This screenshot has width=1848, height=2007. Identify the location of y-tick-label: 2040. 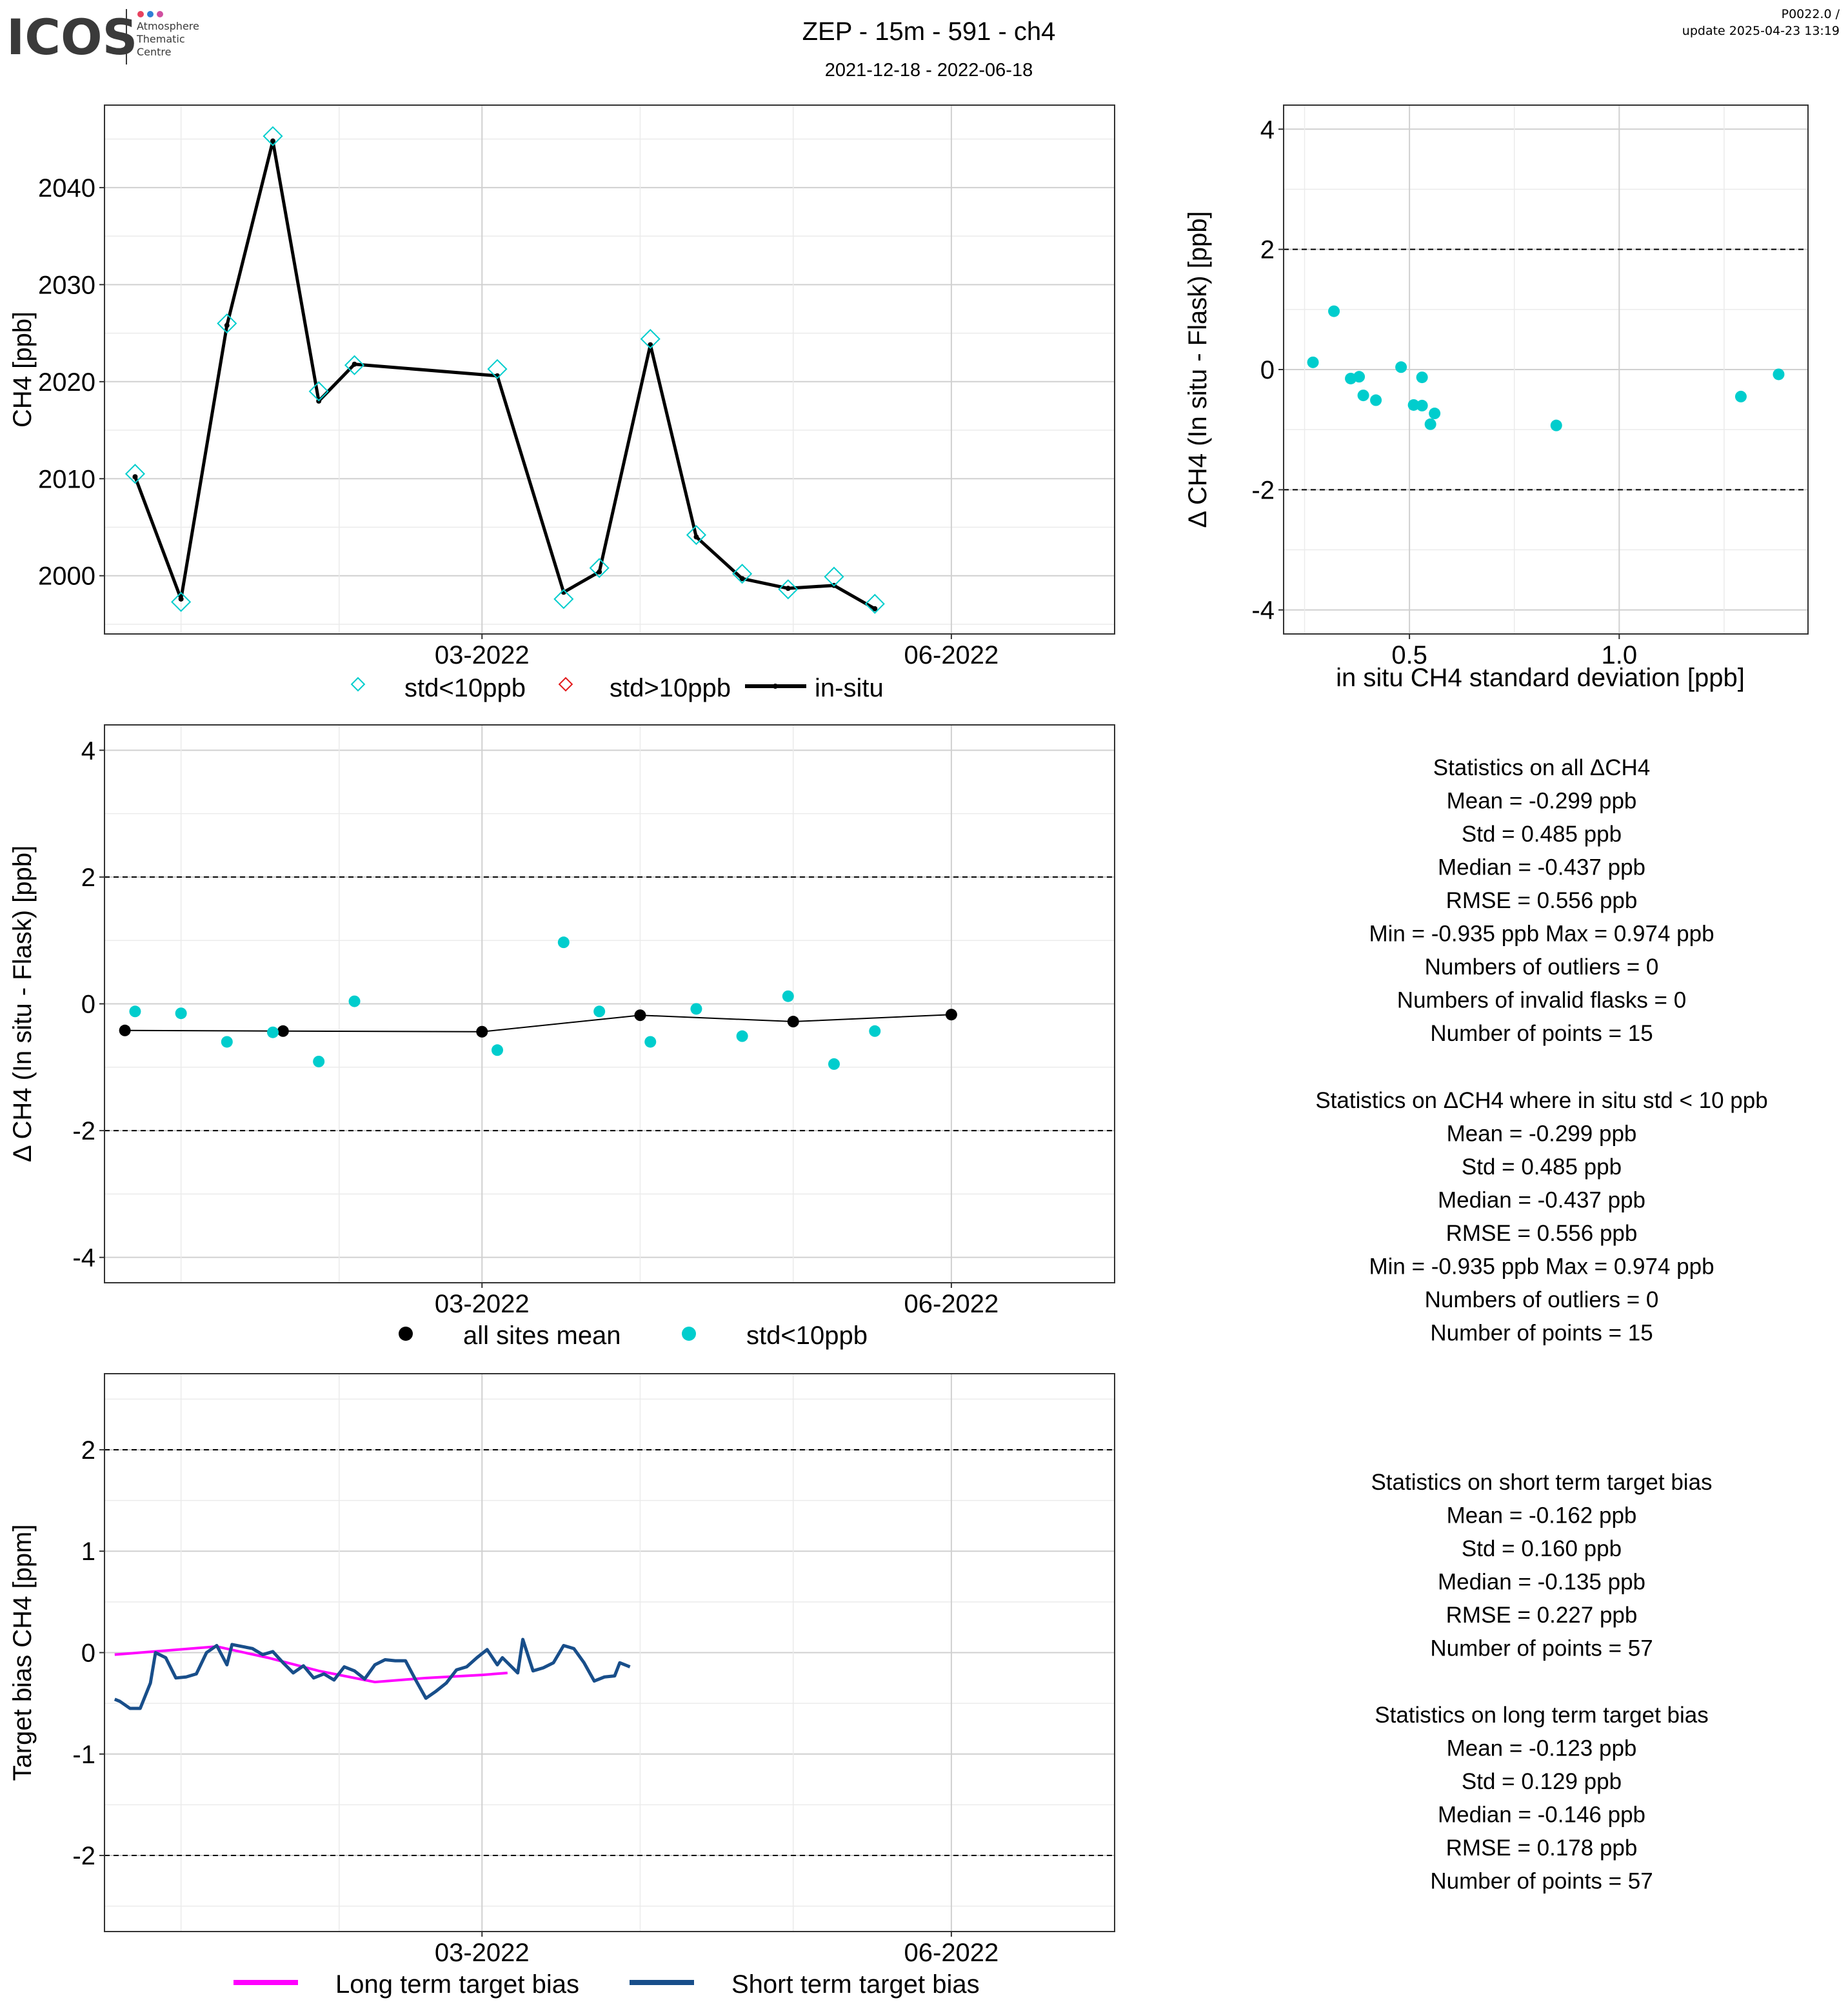
(66, 188).